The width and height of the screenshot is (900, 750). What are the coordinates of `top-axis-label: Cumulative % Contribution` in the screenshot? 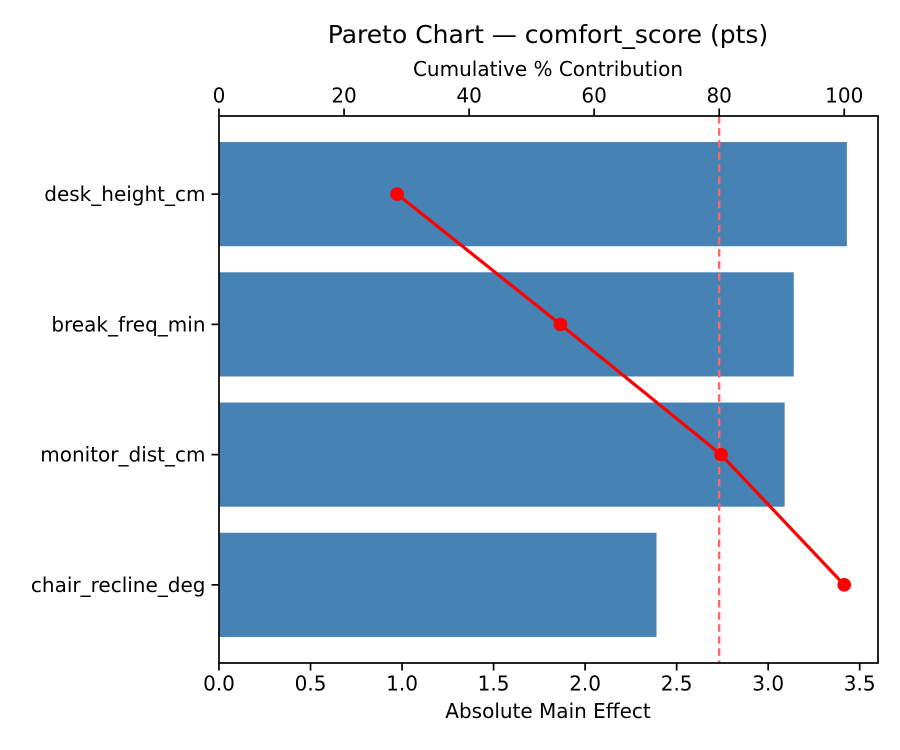 It's located at (548, 69).